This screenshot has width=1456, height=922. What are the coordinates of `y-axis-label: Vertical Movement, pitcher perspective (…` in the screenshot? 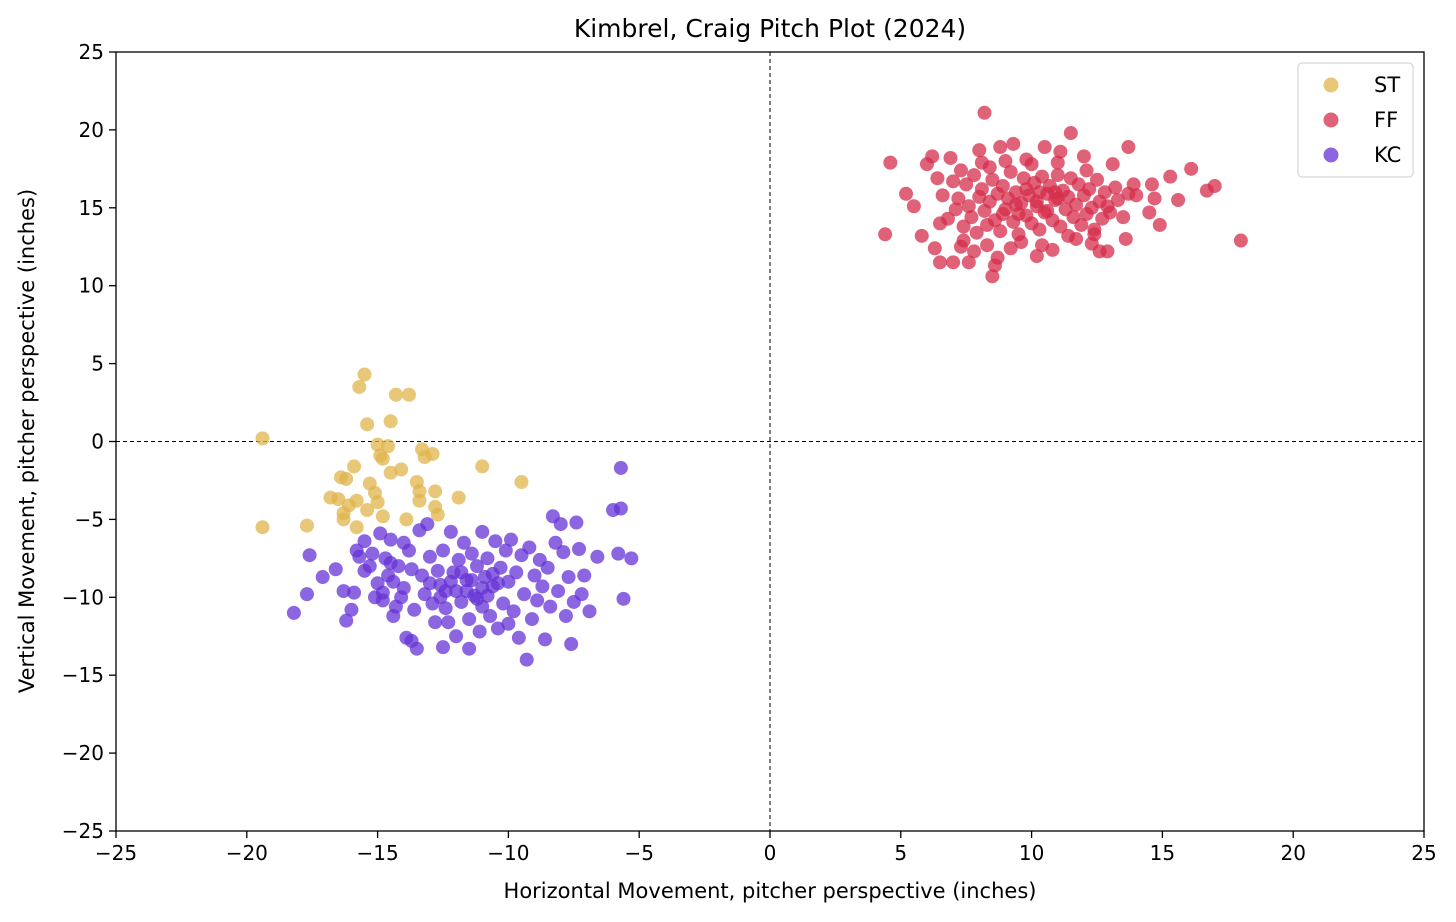 It's located at (27, 441).